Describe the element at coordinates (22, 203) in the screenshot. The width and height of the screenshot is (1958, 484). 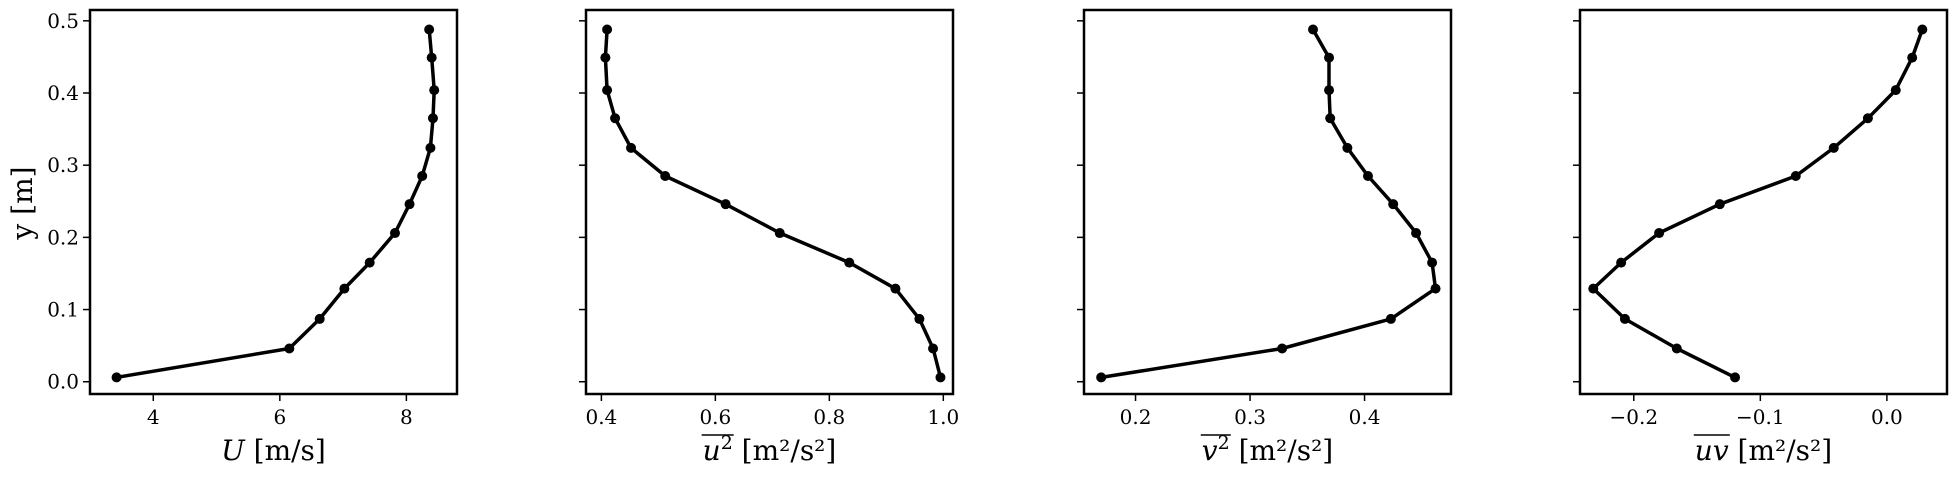
I see `y-axis-label: y [m]` at that location.